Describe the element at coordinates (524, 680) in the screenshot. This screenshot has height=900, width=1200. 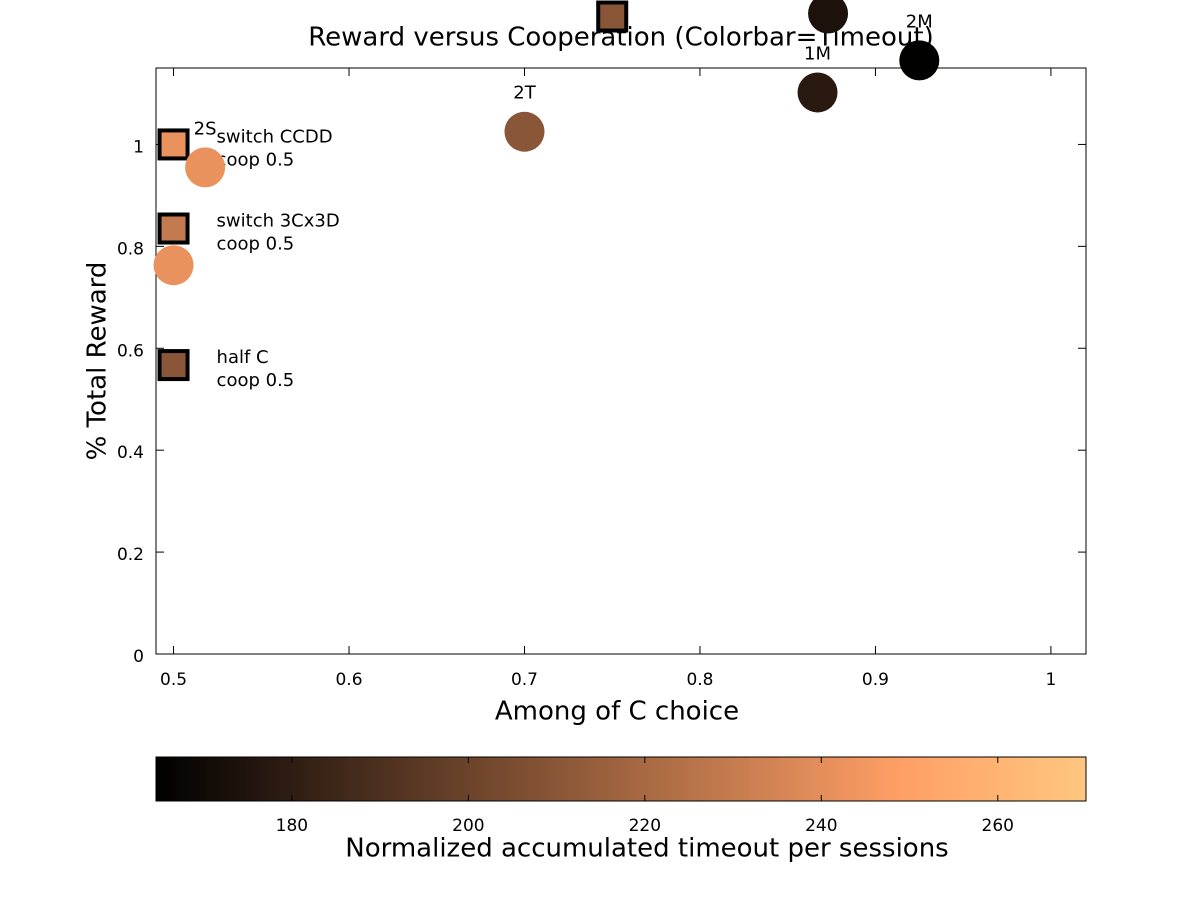
I see `x-tick-label: 0.7` at that location.